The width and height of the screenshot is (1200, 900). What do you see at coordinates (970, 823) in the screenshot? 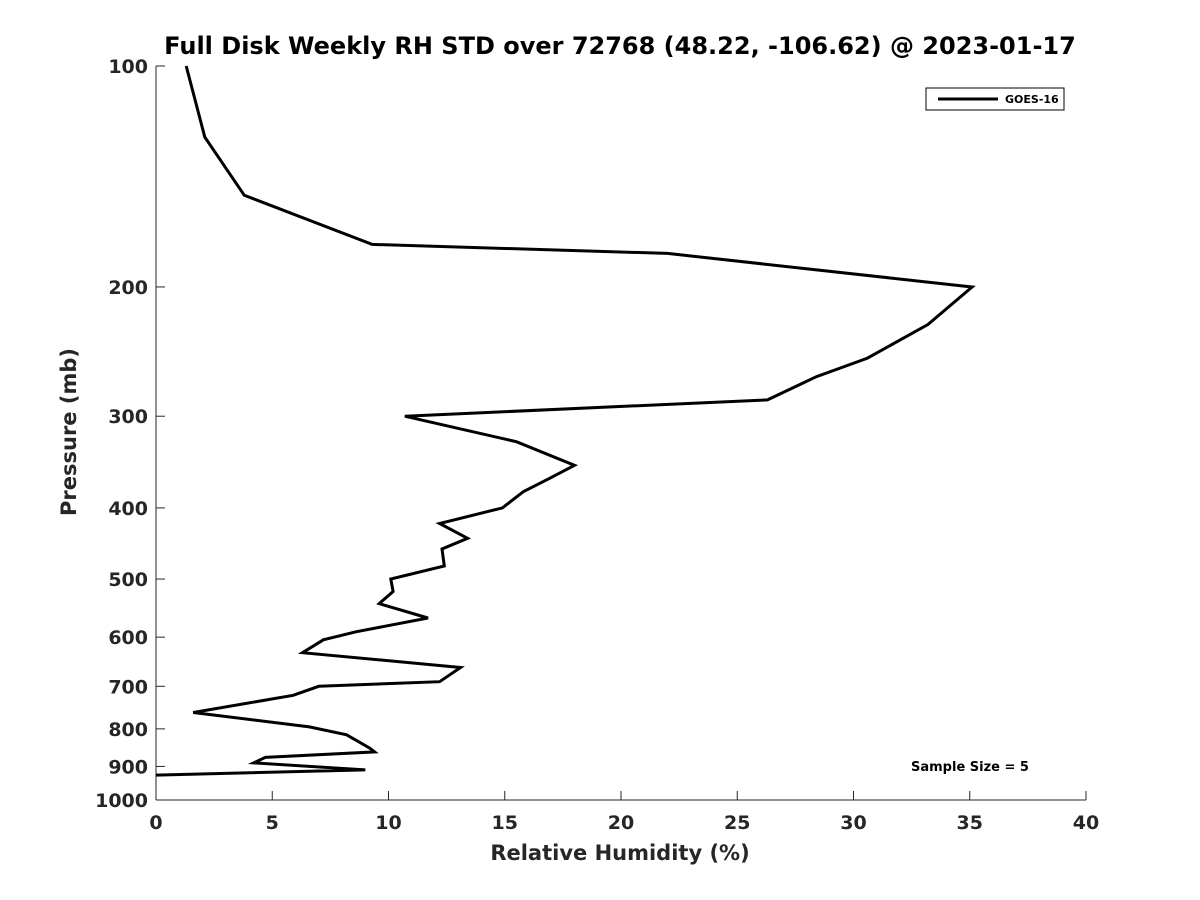
I see `x-tick-label: 35` at bounding box center [970, 823].